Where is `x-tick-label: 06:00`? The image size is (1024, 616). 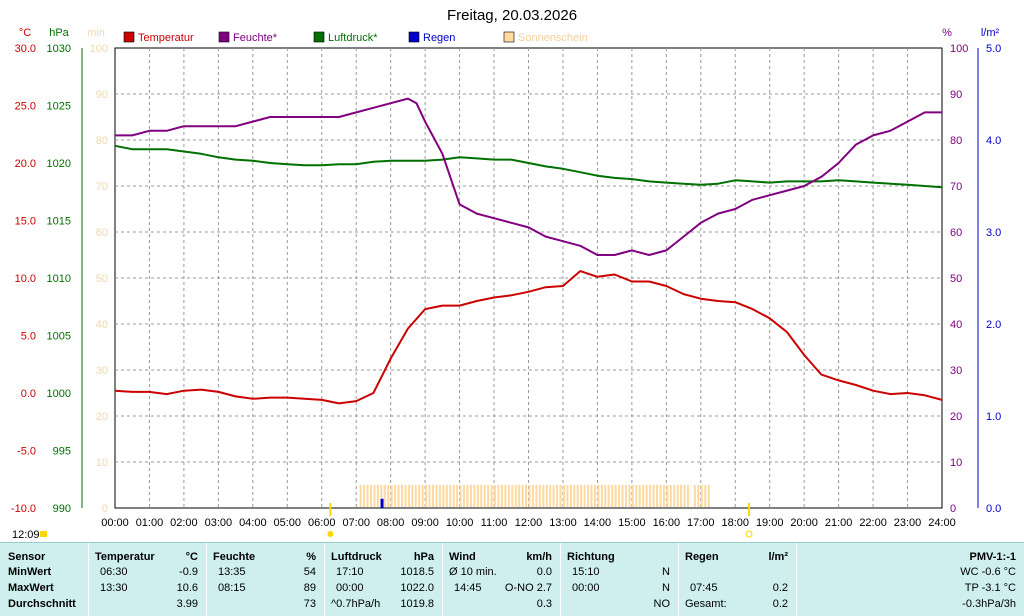 x-tick-label: 06:00 is located at coordinates (322, 523).